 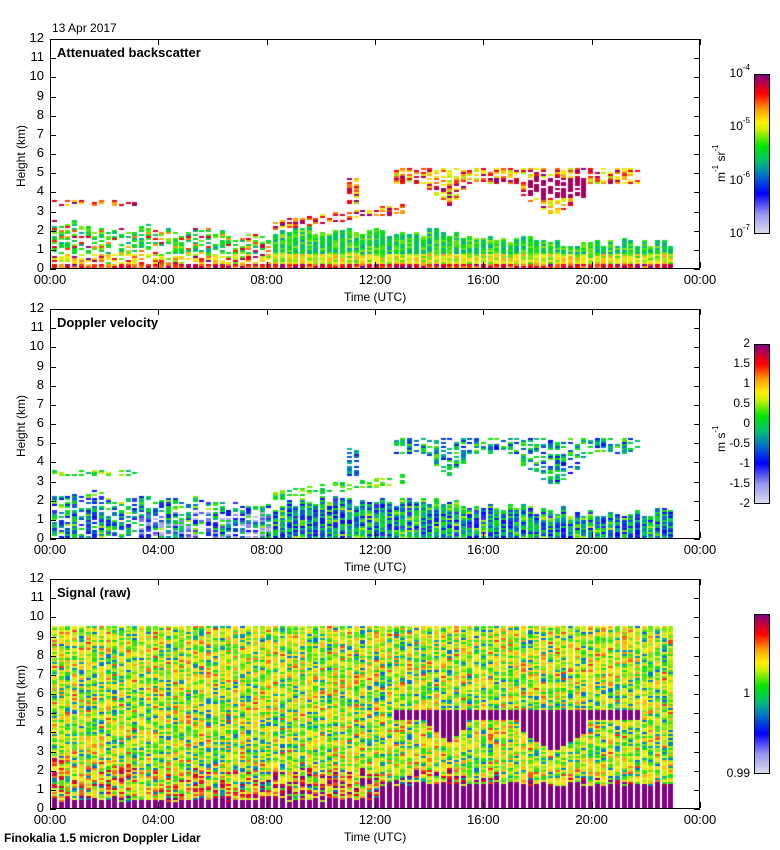 I want to click on x-tick-label: 08:00, so click(x=266, y=819).